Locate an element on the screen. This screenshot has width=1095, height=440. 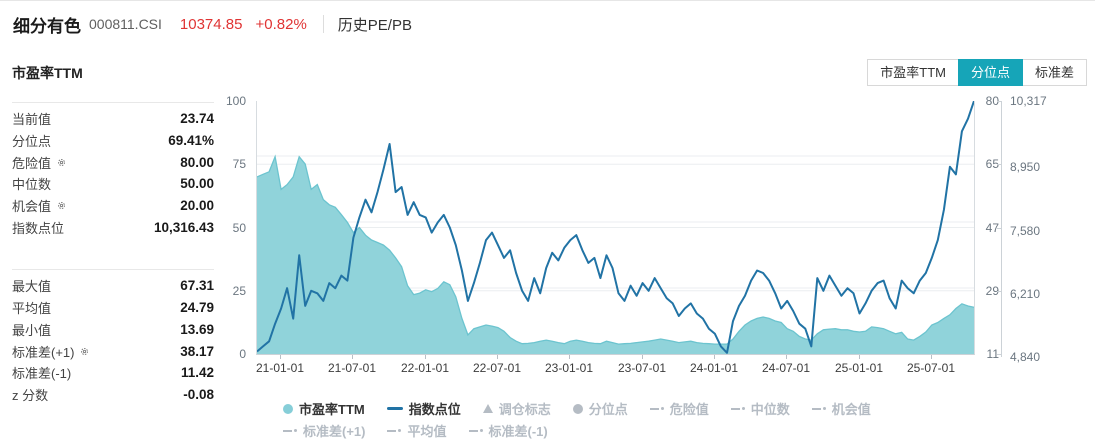
stat-value: 13.69 is located at coordinates (197, 329).